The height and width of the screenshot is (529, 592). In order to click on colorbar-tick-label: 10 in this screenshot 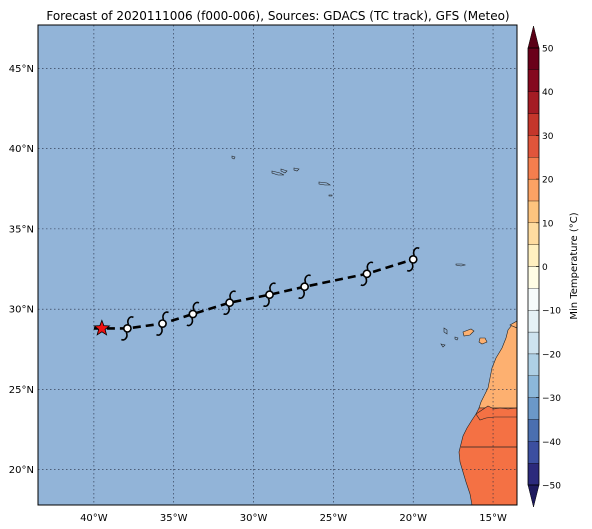, I will do `click(548, 224)`.